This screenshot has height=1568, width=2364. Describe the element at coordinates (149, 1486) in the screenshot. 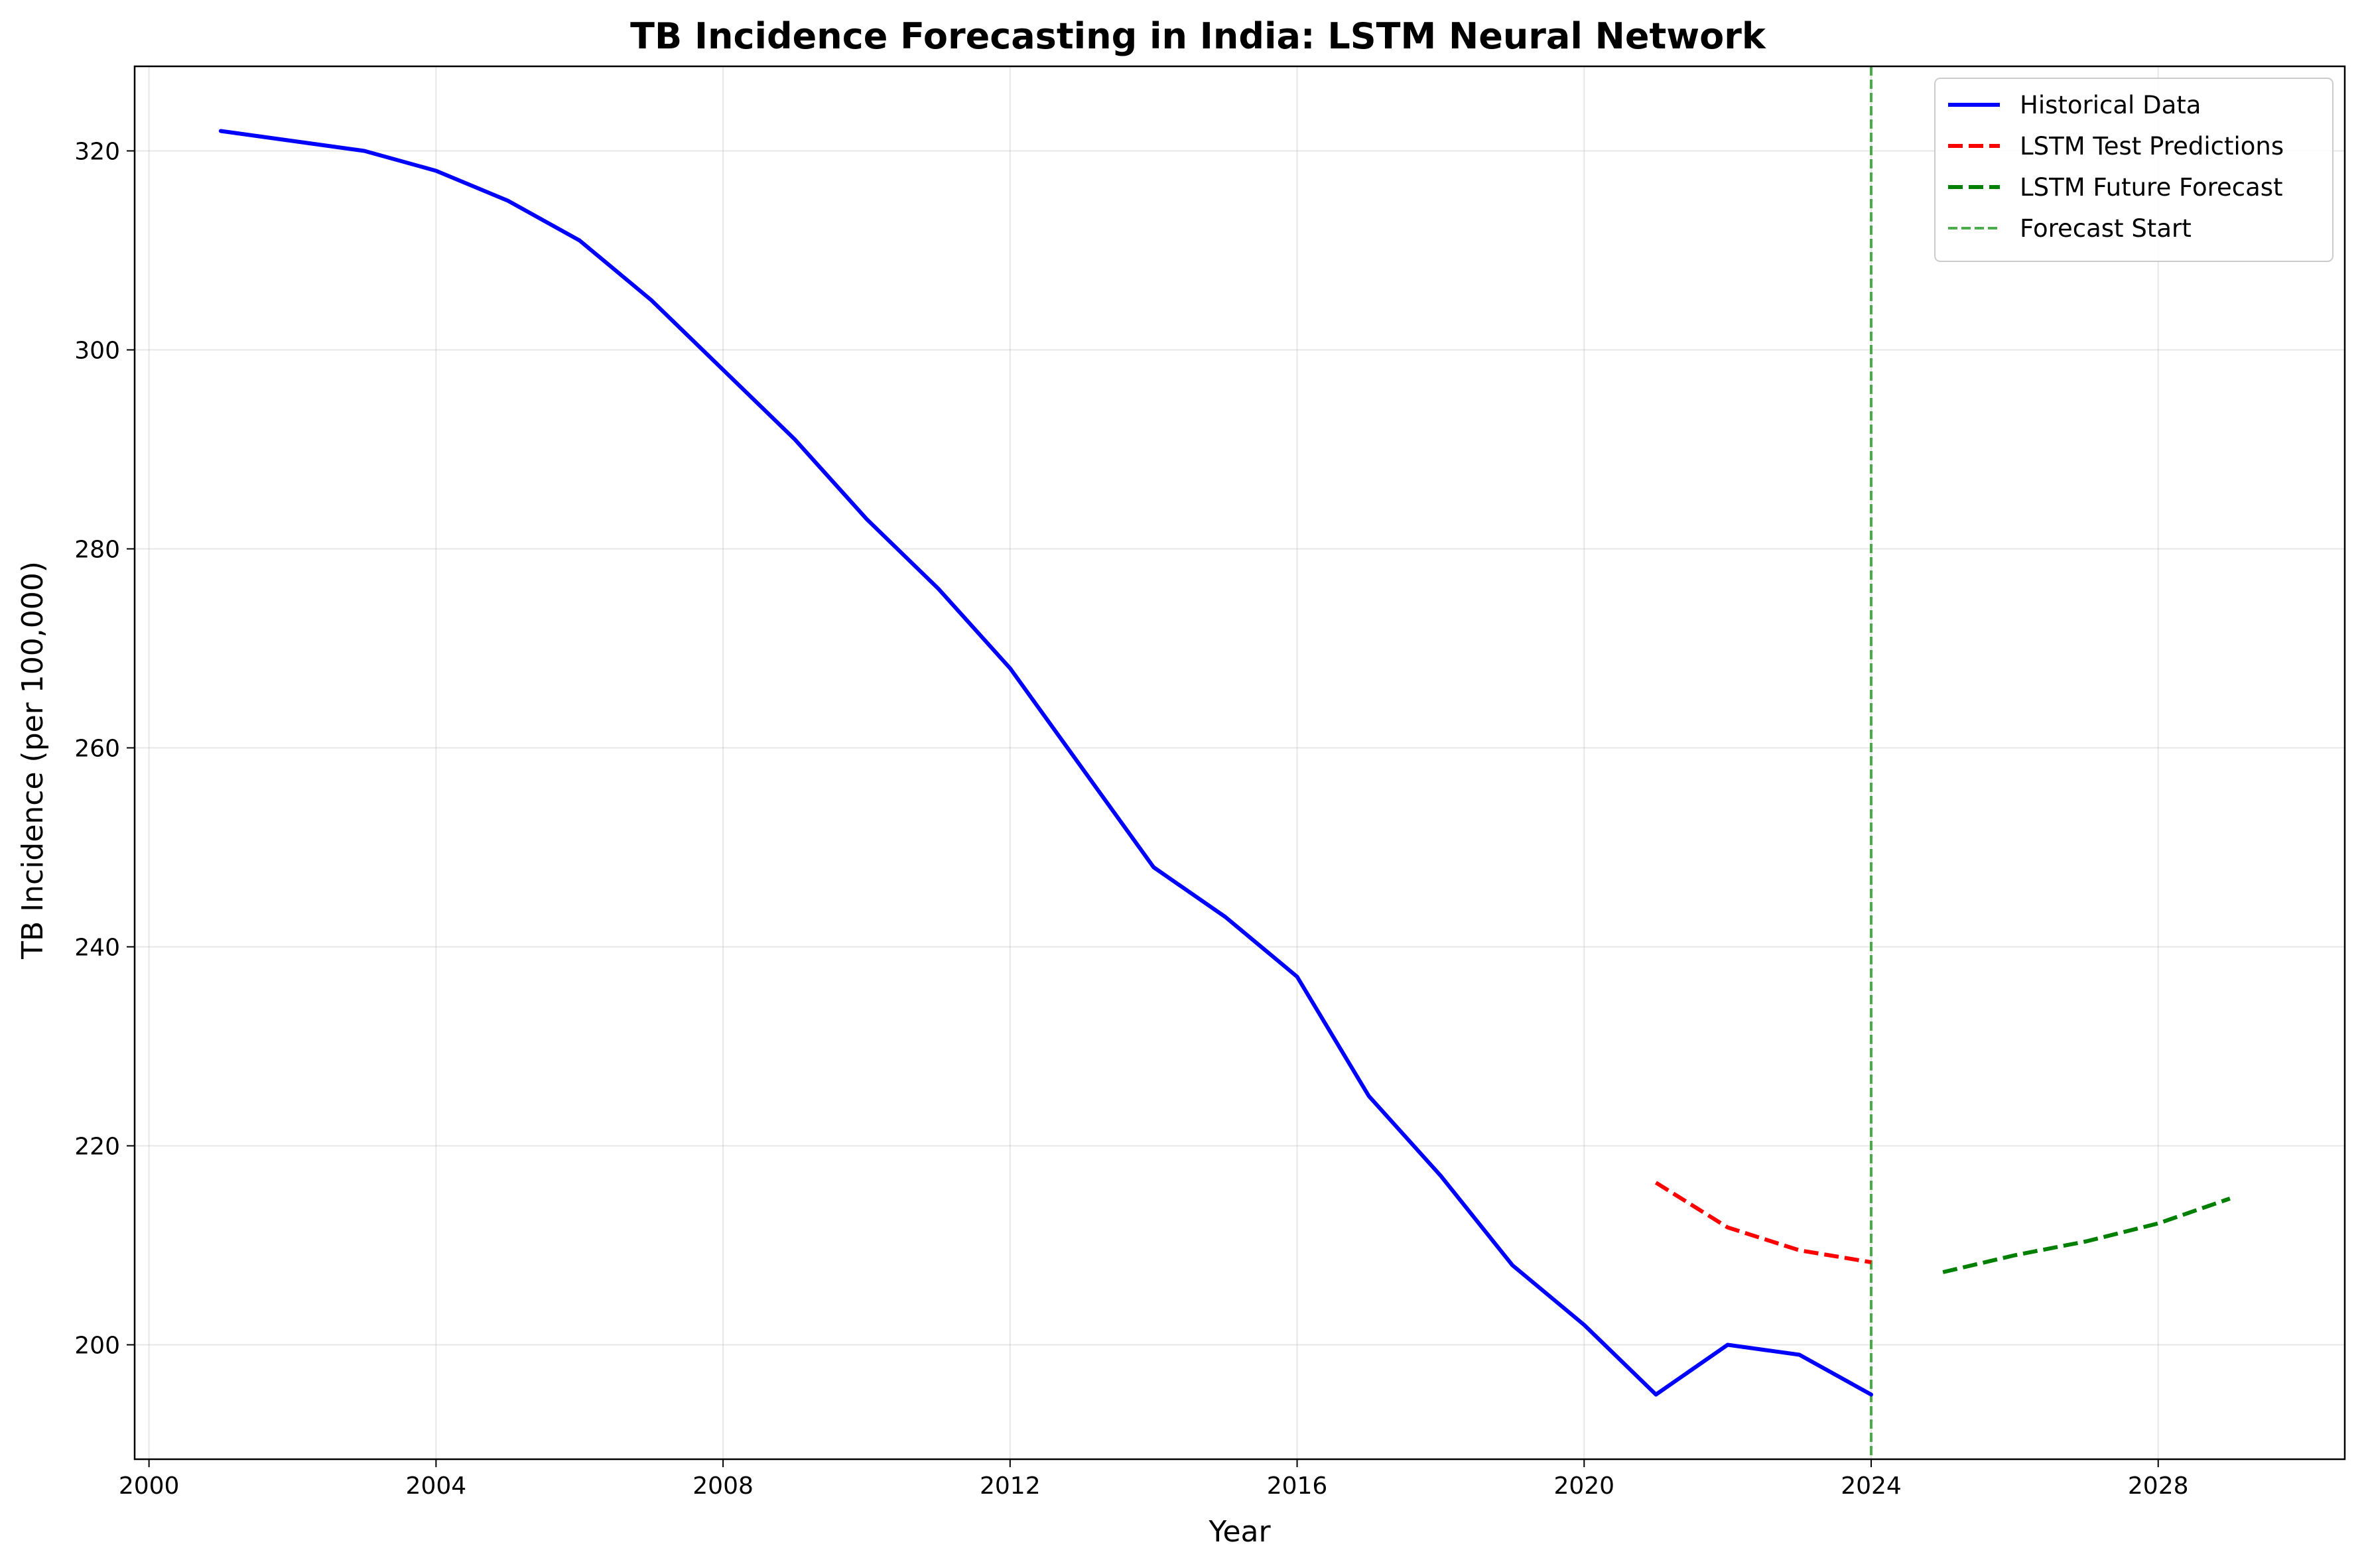

I see `x-tick-label: 2000` at that location.